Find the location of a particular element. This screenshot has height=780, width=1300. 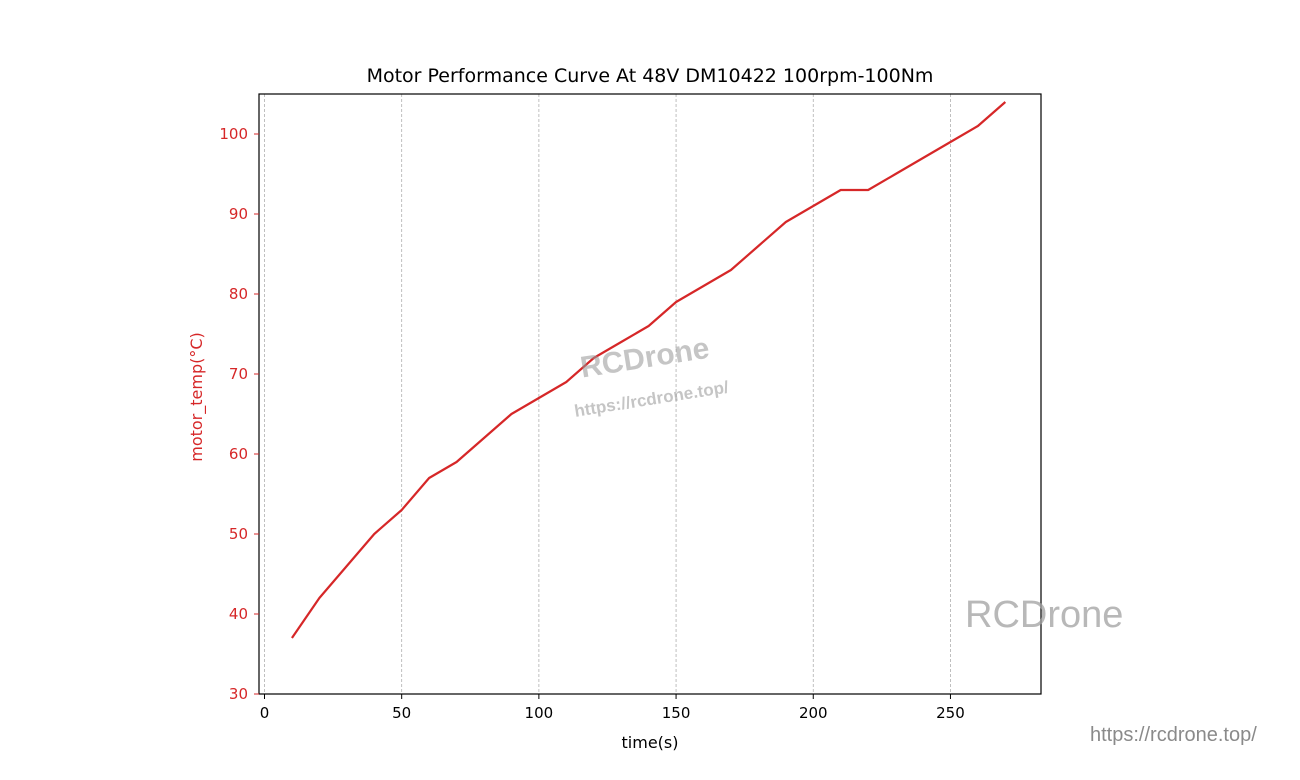

y-tick-label: 40 is located at coordinates (238, 614).